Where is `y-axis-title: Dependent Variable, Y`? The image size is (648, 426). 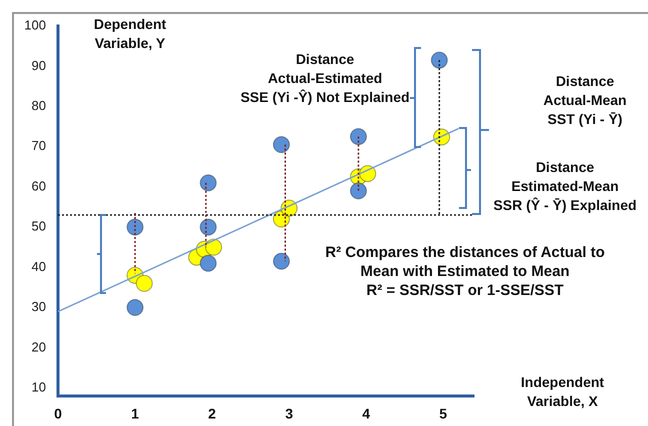 y-axis-title: Dependent Variable, Y is located at coordinates (130, 34).